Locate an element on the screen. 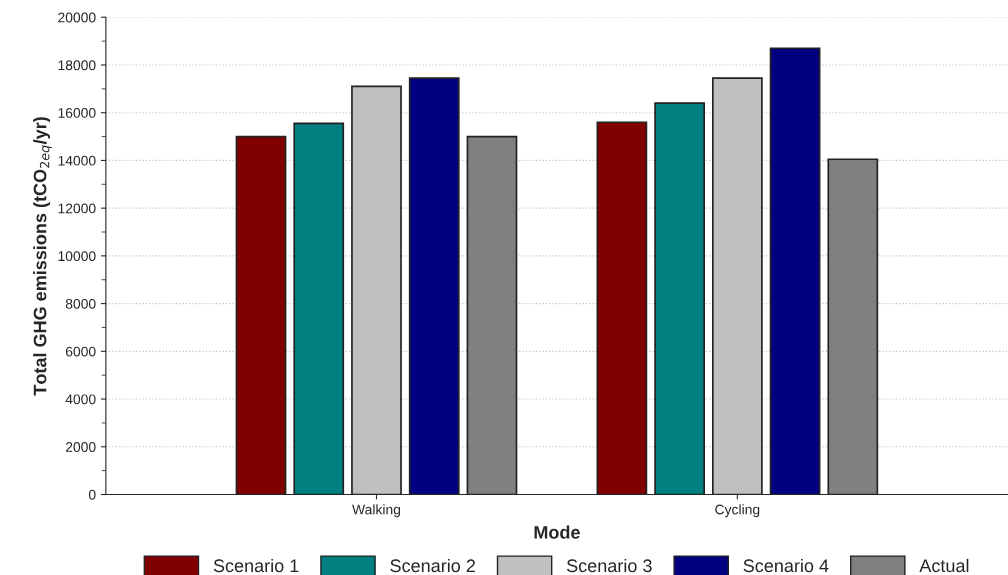  y-tick-label: 4000 is located at coordinates (80, 399).